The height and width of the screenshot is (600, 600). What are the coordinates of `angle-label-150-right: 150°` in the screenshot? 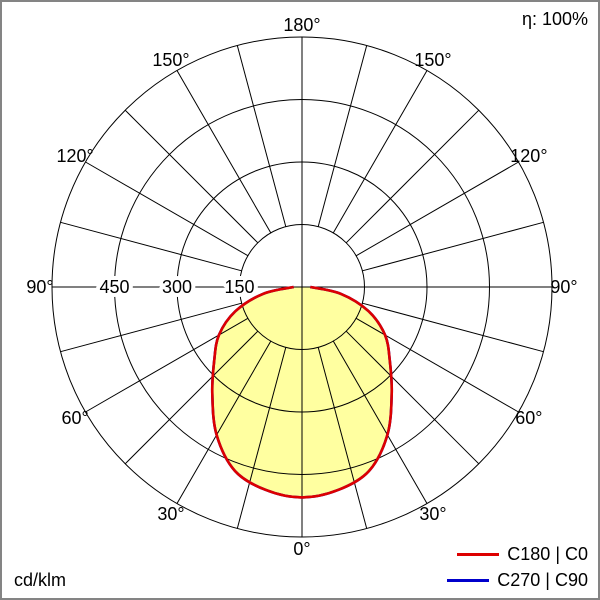 It's located at (432, 60).